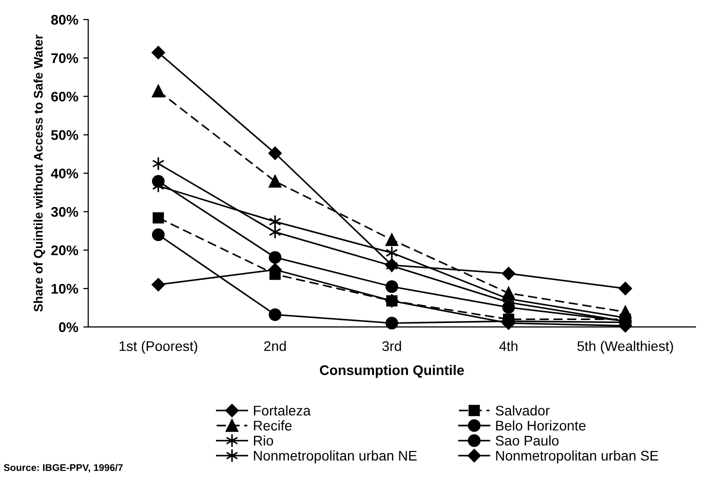 Image resolution: width=706 pixels, height=488 pixels. I want to click on legend-label: Recife, so click(273, 425).